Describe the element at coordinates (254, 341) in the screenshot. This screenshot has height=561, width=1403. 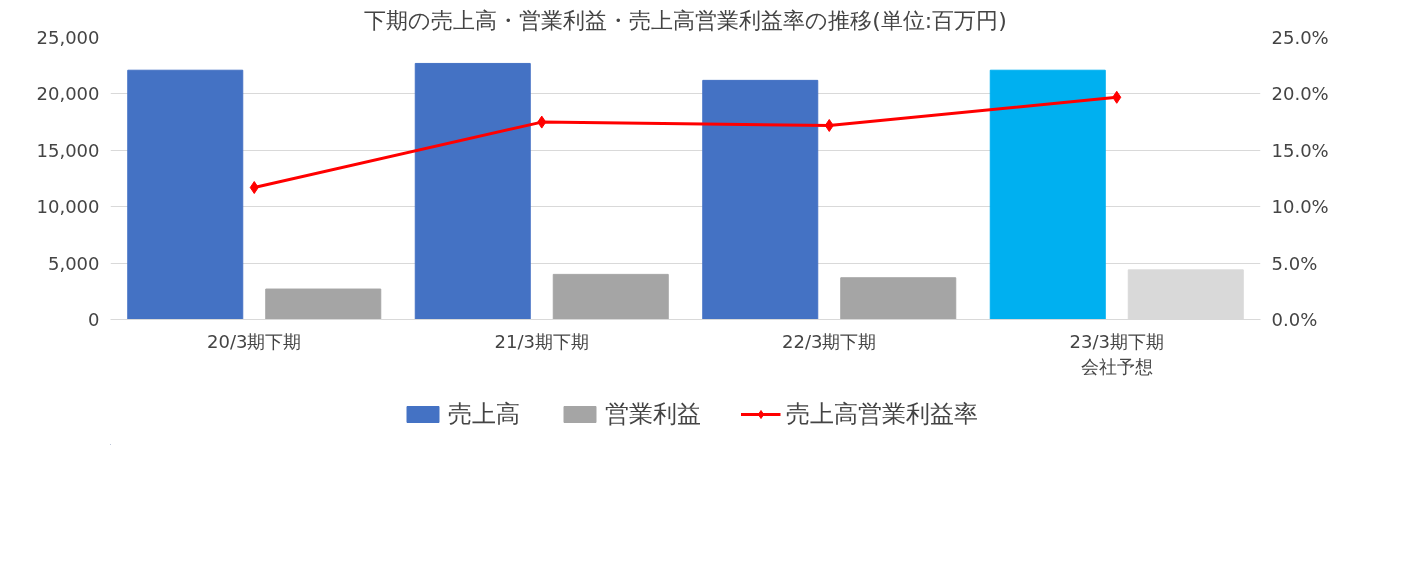
I see `x-tick-label: 20/3期下期` at that location.